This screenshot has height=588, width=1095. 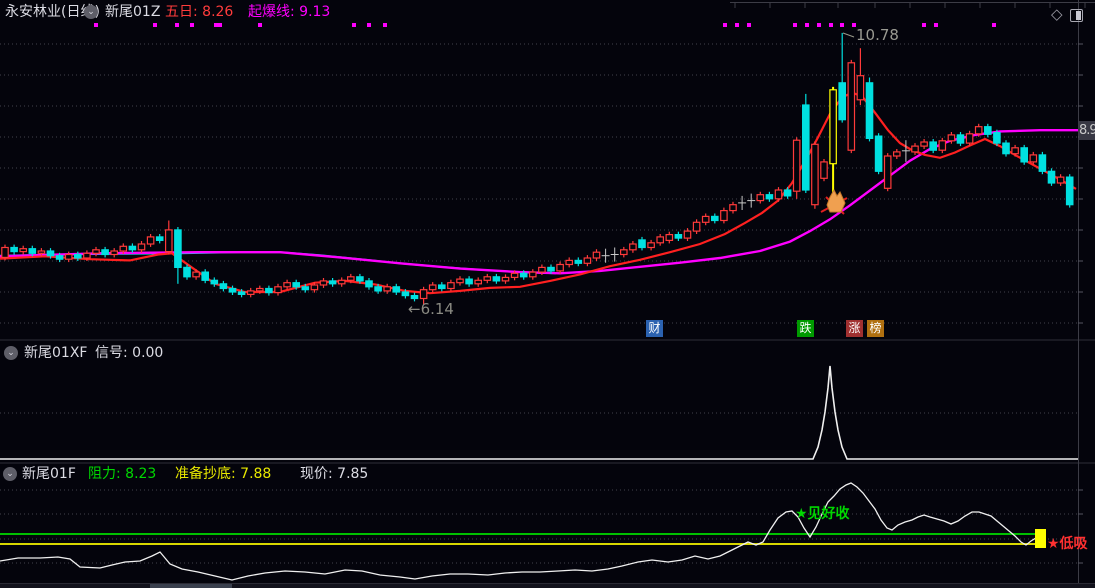 I want to click on badge-rank: 榜, so click(x=875, y=328).